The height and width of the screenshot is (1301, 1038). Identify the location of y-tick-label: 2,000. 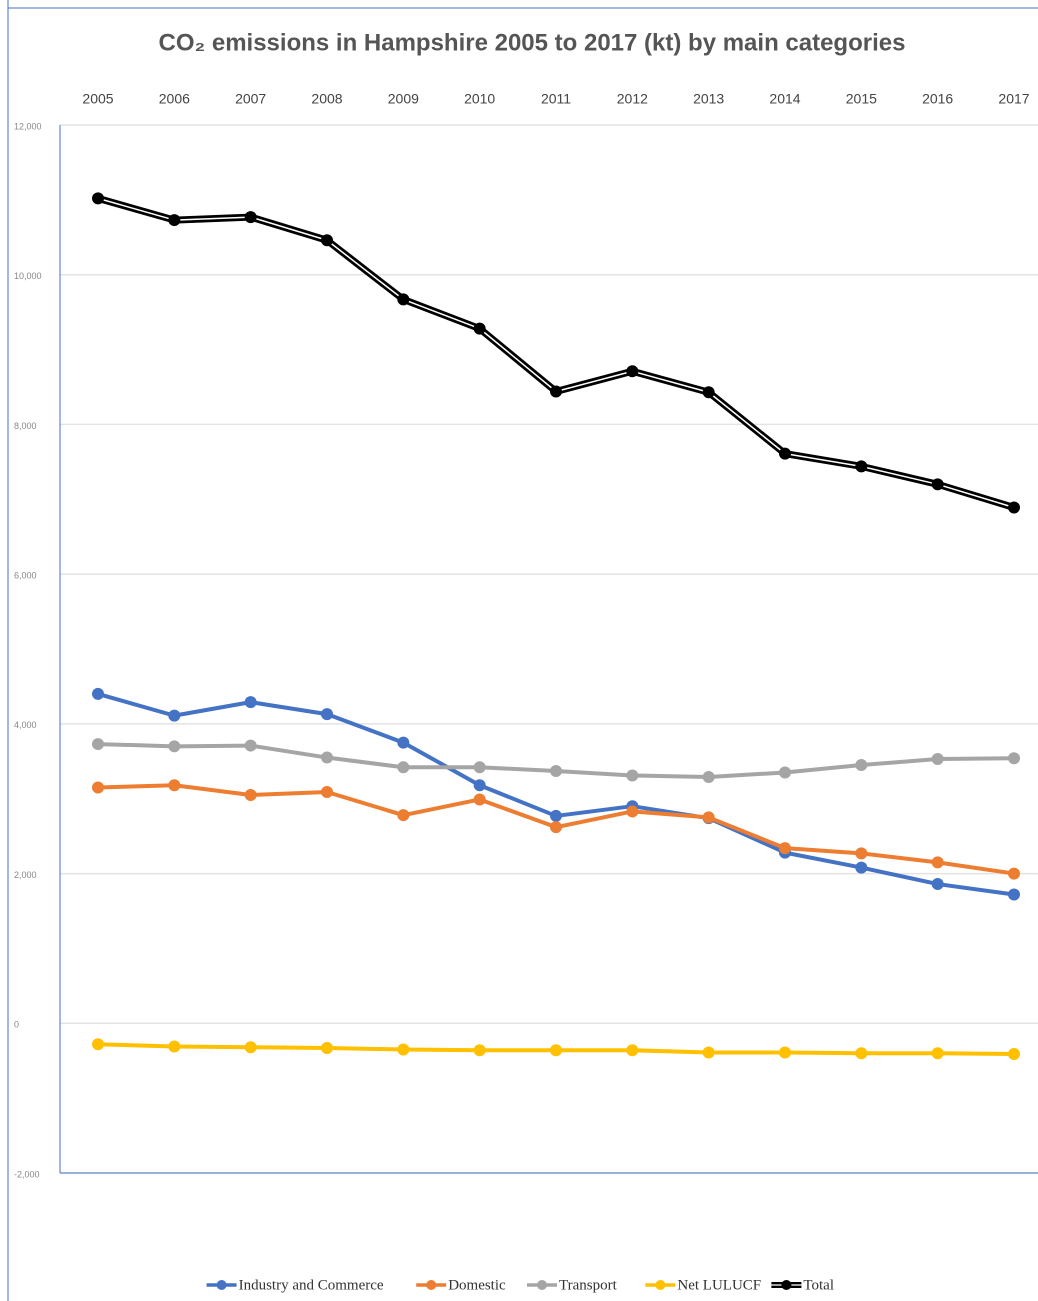
(25, 875).